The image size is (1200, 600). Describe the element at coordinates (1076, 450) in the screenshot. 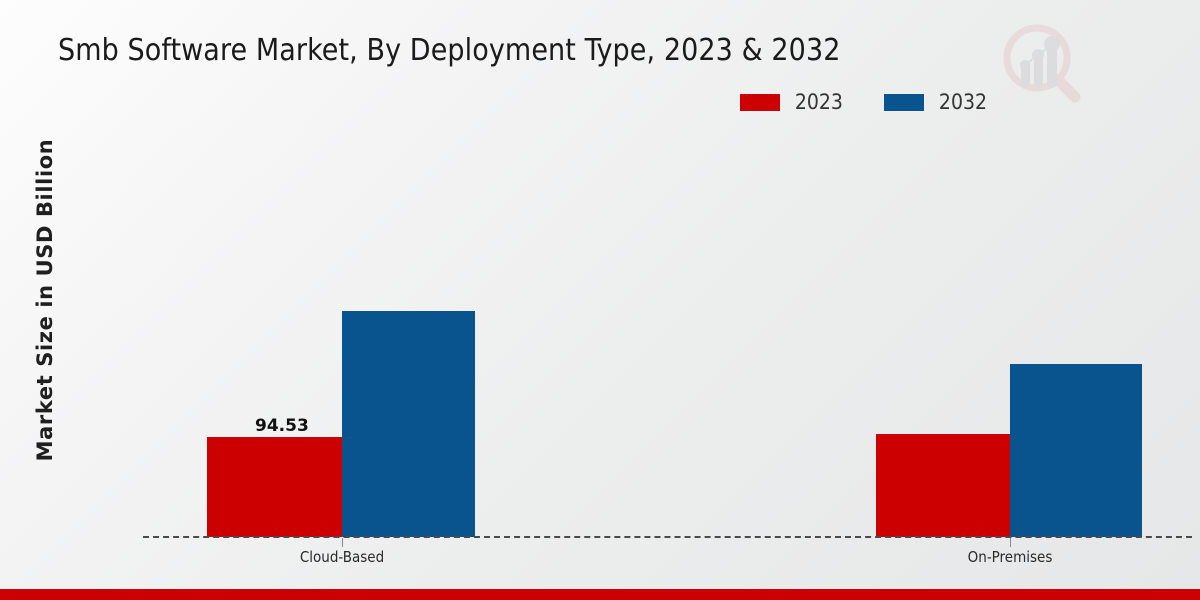

I see `bar-on-premises-2032` at that location.